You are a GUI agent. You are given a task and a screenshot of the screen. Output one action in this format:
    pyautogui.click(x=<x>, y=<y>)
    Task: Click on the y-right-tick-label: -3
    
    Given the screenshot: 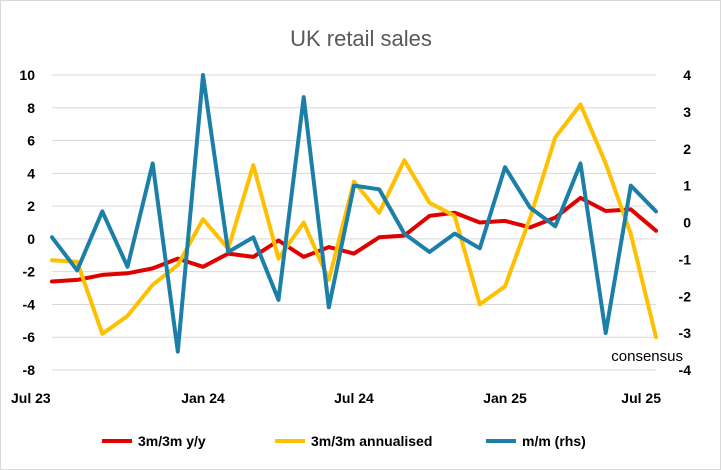 What is the action you would take?
    pyautogui.click(x=685, y=333)
    